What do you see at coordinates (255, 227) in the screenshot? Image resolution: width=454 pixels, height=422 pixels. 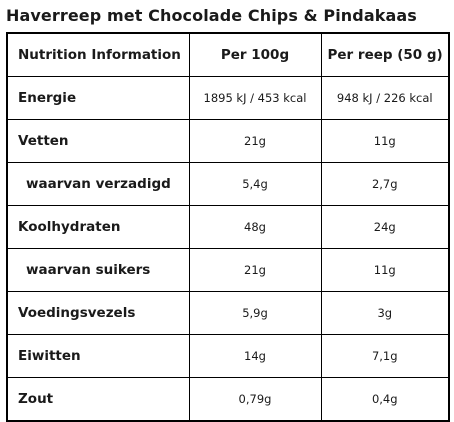 I see `value-per-100g: 48g` at bounding box center [255, 227].